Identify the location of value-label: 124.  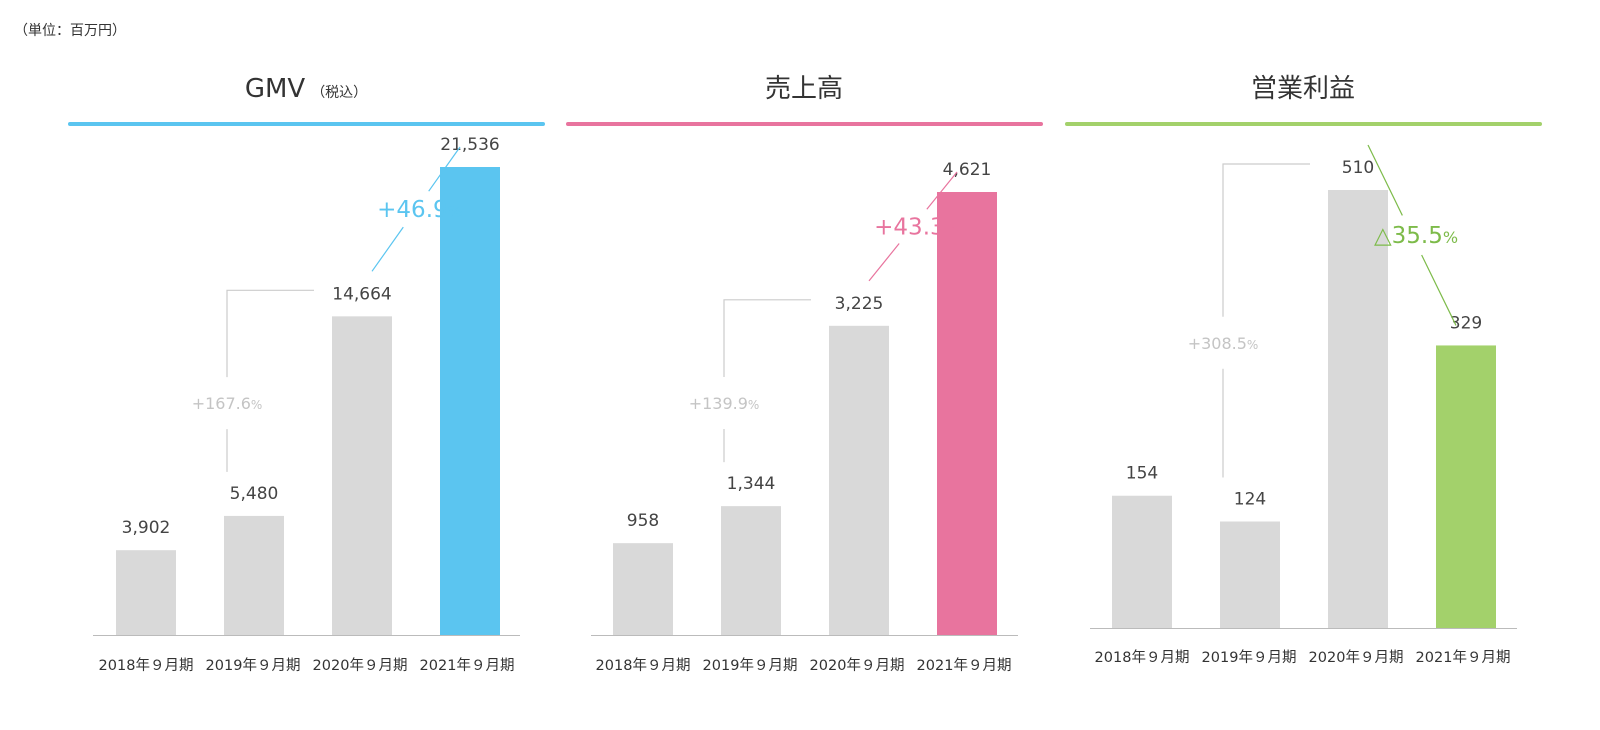
(1250, 500).